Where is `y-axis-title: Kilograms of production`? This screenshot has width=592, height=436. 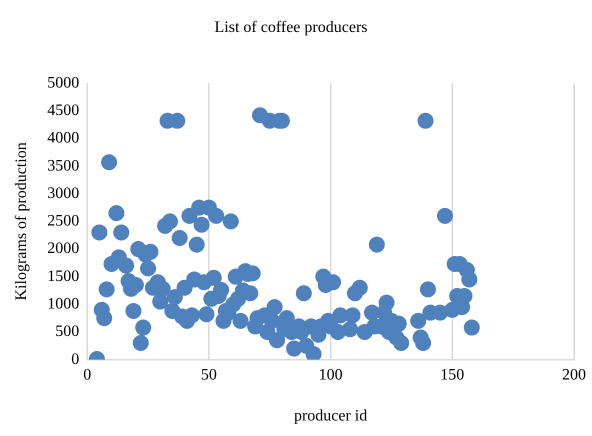 y-axis-title: Kilograms of production is located at coordinates (21, 221).